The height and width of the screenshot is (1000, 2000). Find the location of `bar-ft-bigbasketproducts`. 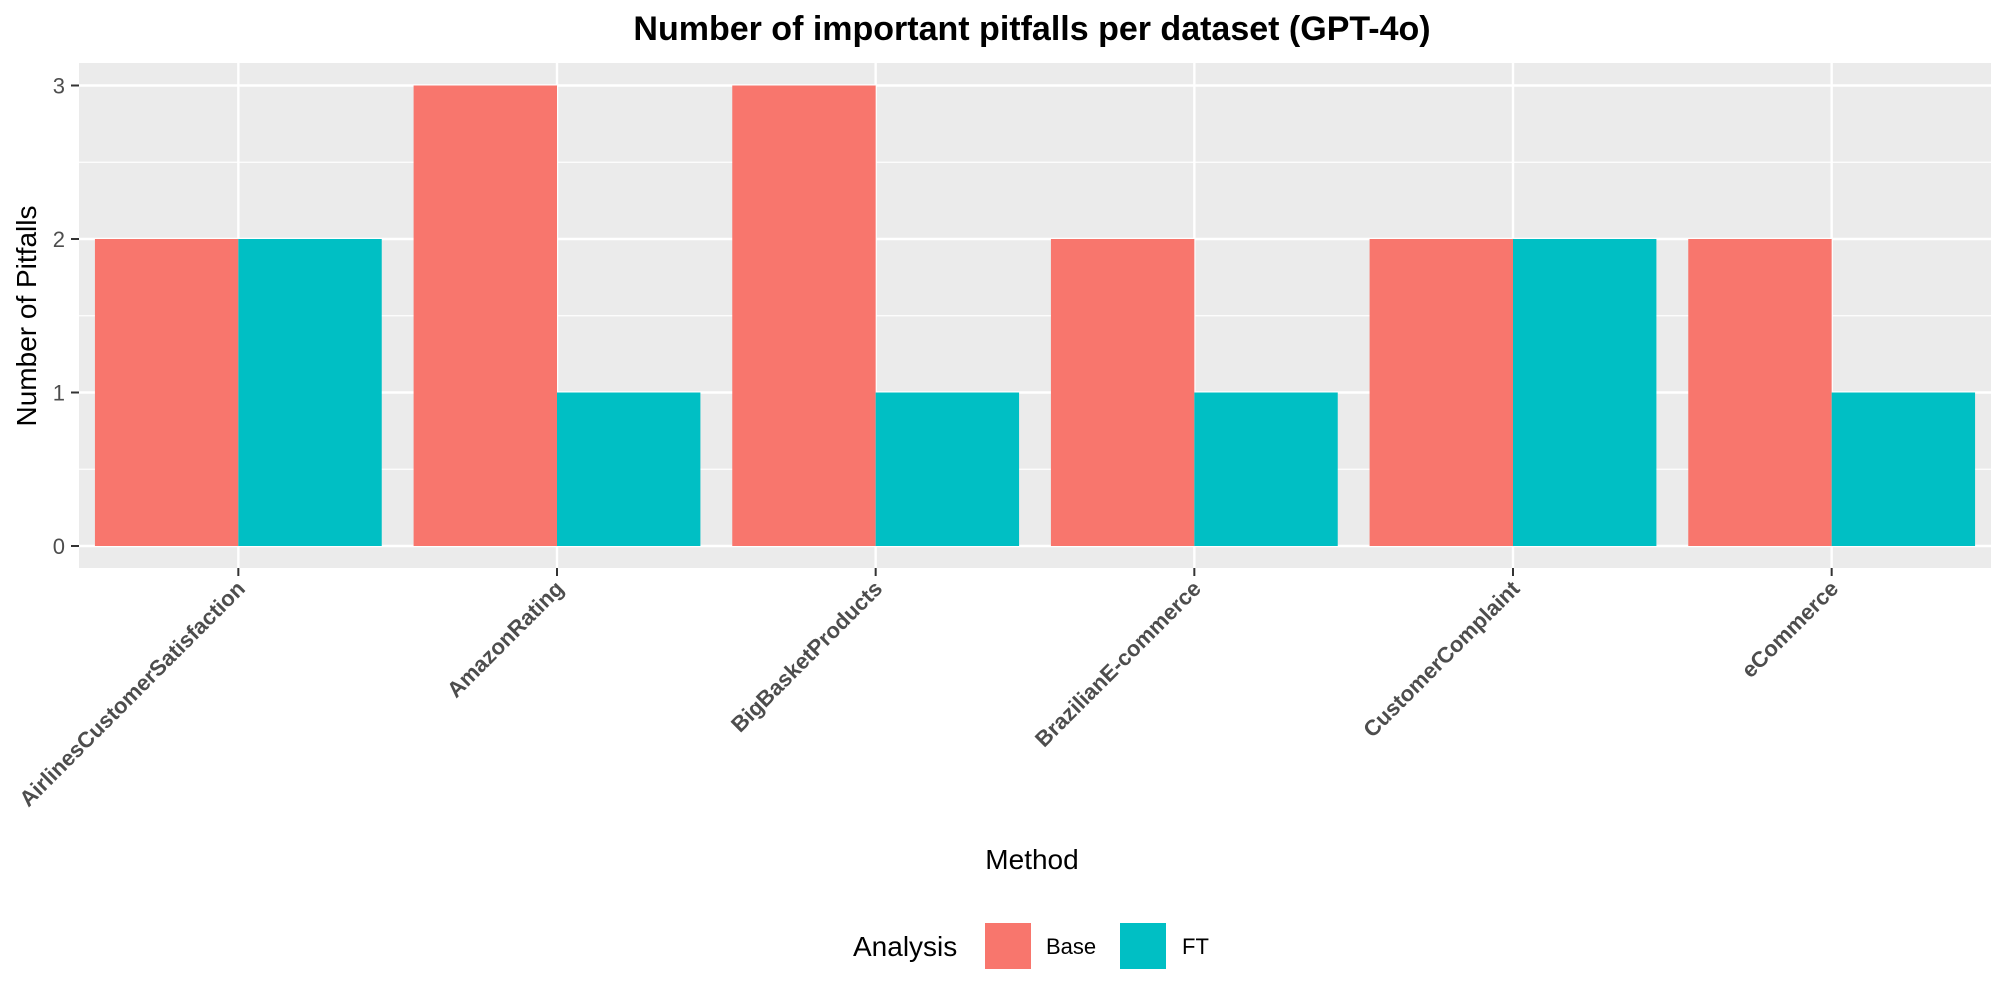

bar-ft-bigbasketproducts is located at coordinates (947, 469).